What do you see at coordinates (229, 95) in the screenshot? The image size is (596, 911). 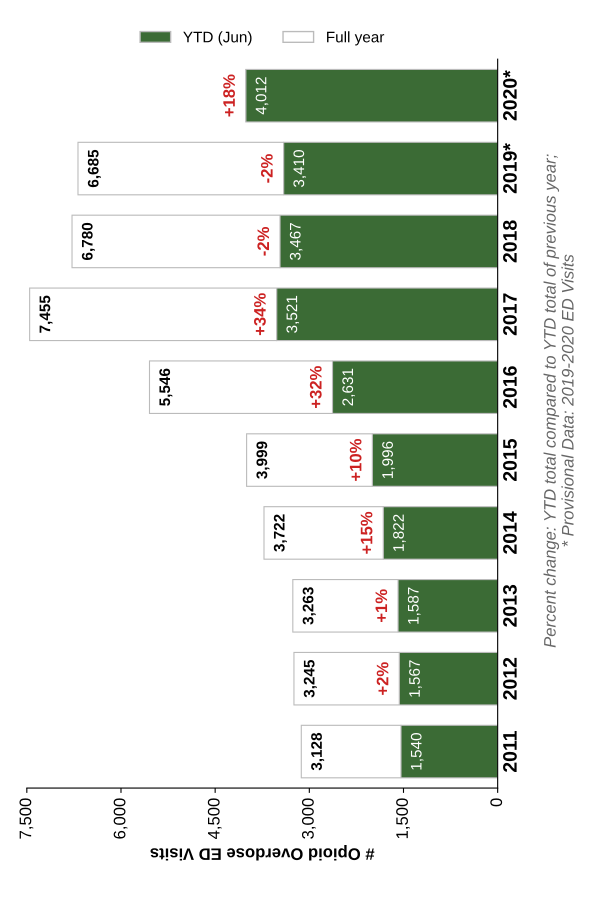 I see `annotation: +18%` at bounding box center [229, 95].